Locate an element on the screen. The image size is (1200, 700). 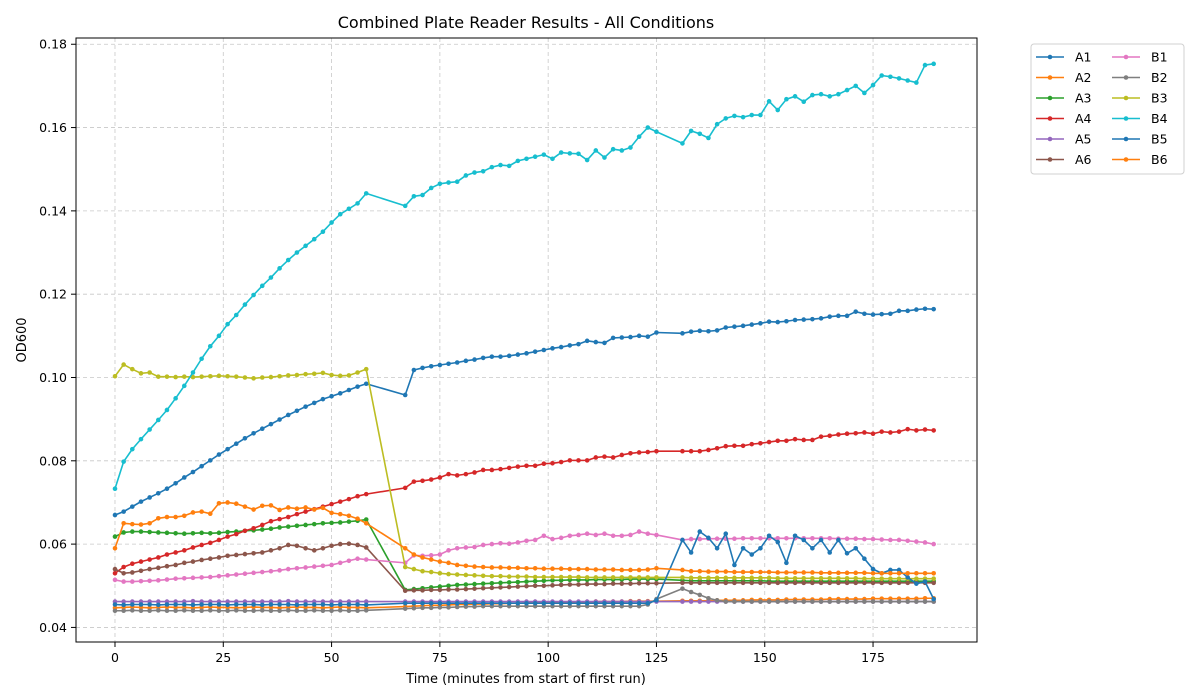
legend-label: A6 is located at coordinates (1083, 159).